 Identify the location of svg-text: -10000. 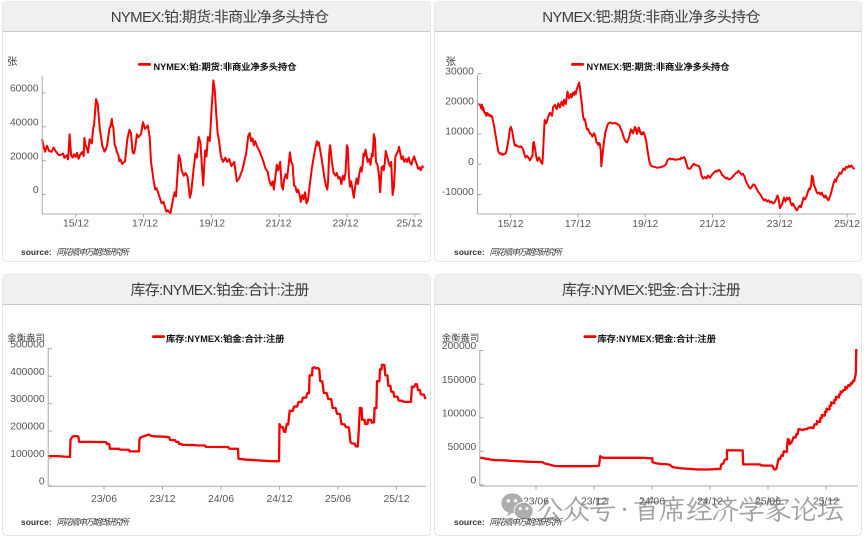
(458, 192).